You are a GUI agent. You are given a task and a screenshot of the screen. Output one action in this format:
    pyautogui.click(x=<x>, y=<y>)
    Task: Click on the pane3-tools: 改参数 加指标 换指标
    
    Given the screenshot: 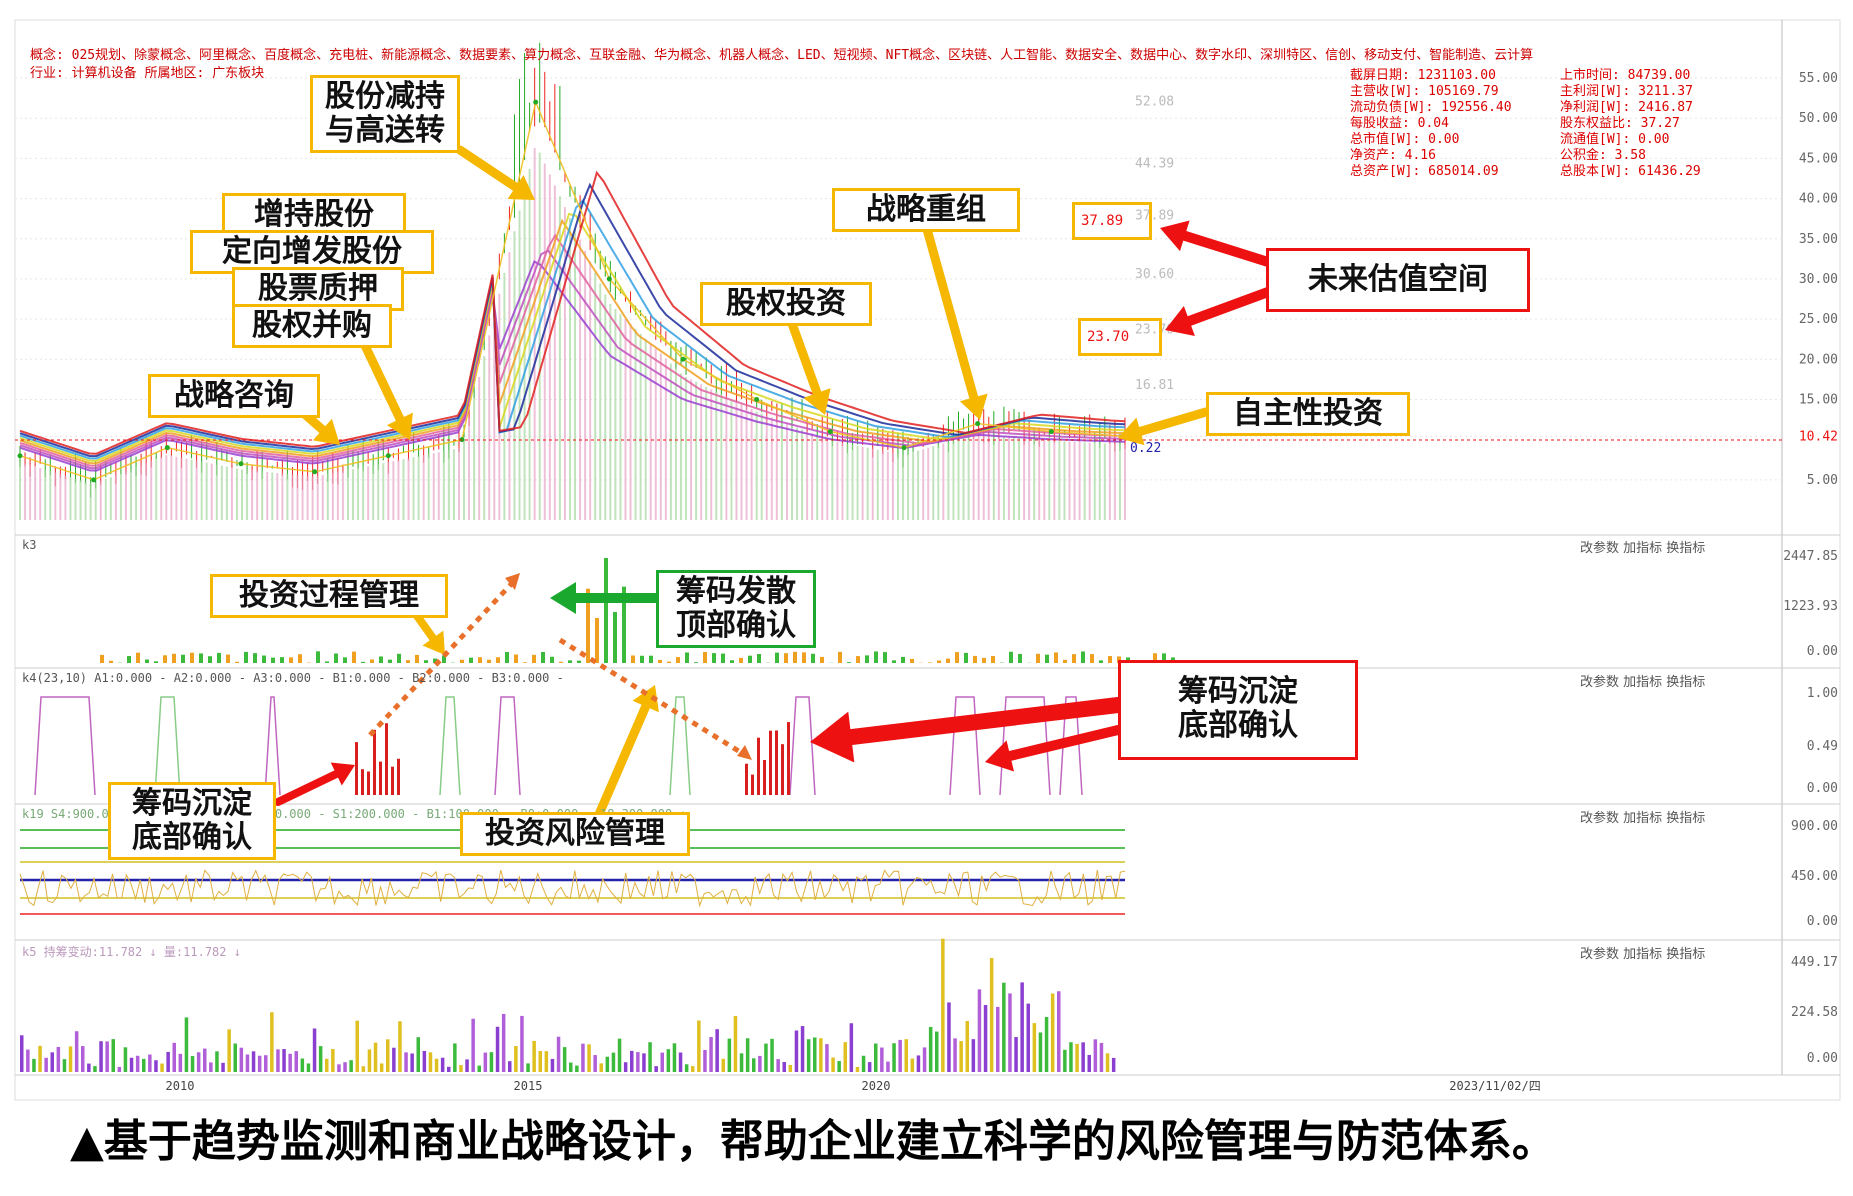 What is the action you would take?
    pyautogui.click(x=1643, y=682)
    